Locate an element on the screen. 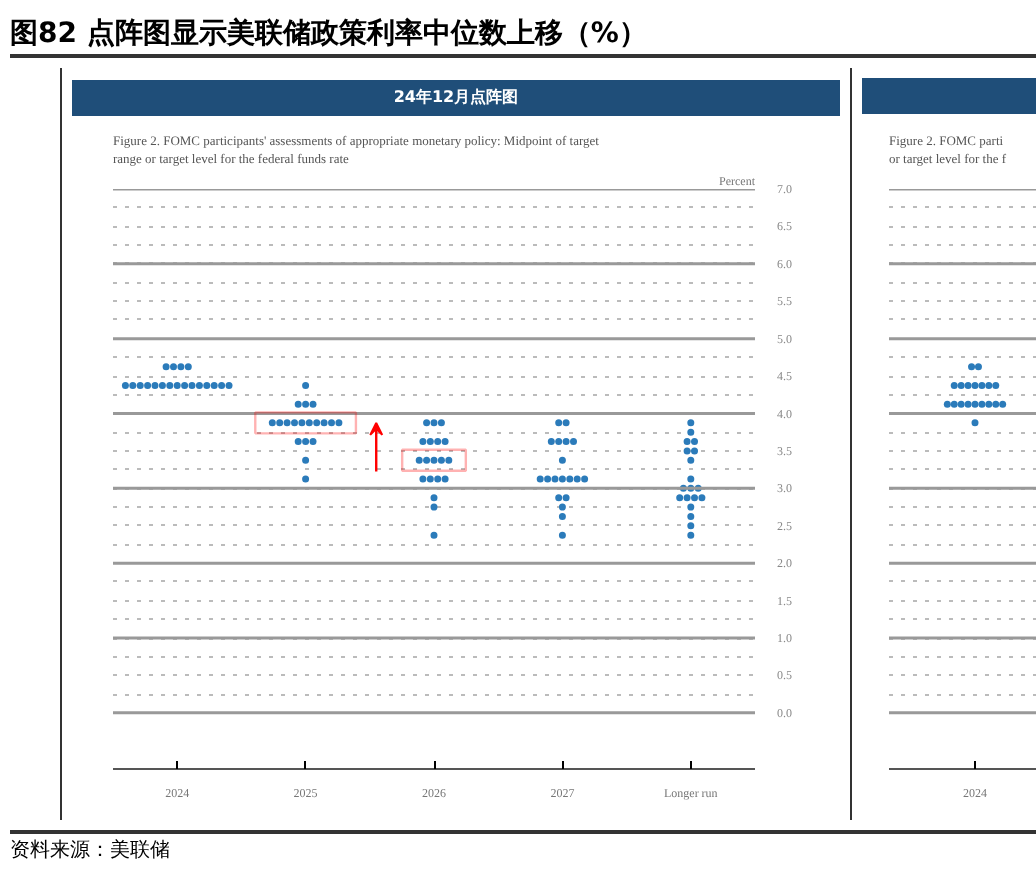 The image size is (1036, 874). caption: 图82 点阵图显示美联储政策利率中位数上移（%） is located at coordinates (328, 34).